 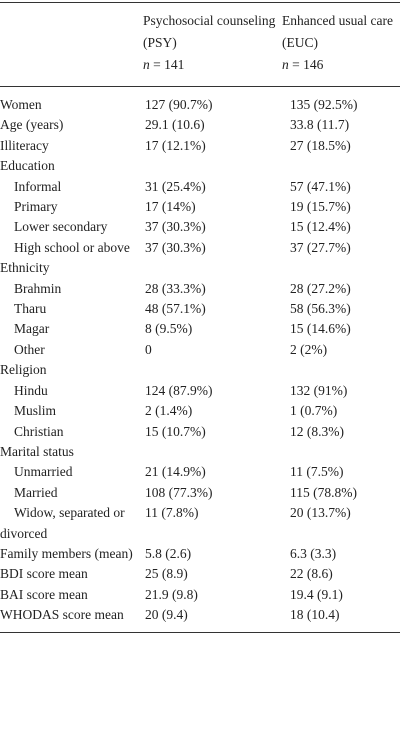 I want to click on table-row: High school or above 37 (30.3%) 37 (27.7%), so click(x=200, y=248).